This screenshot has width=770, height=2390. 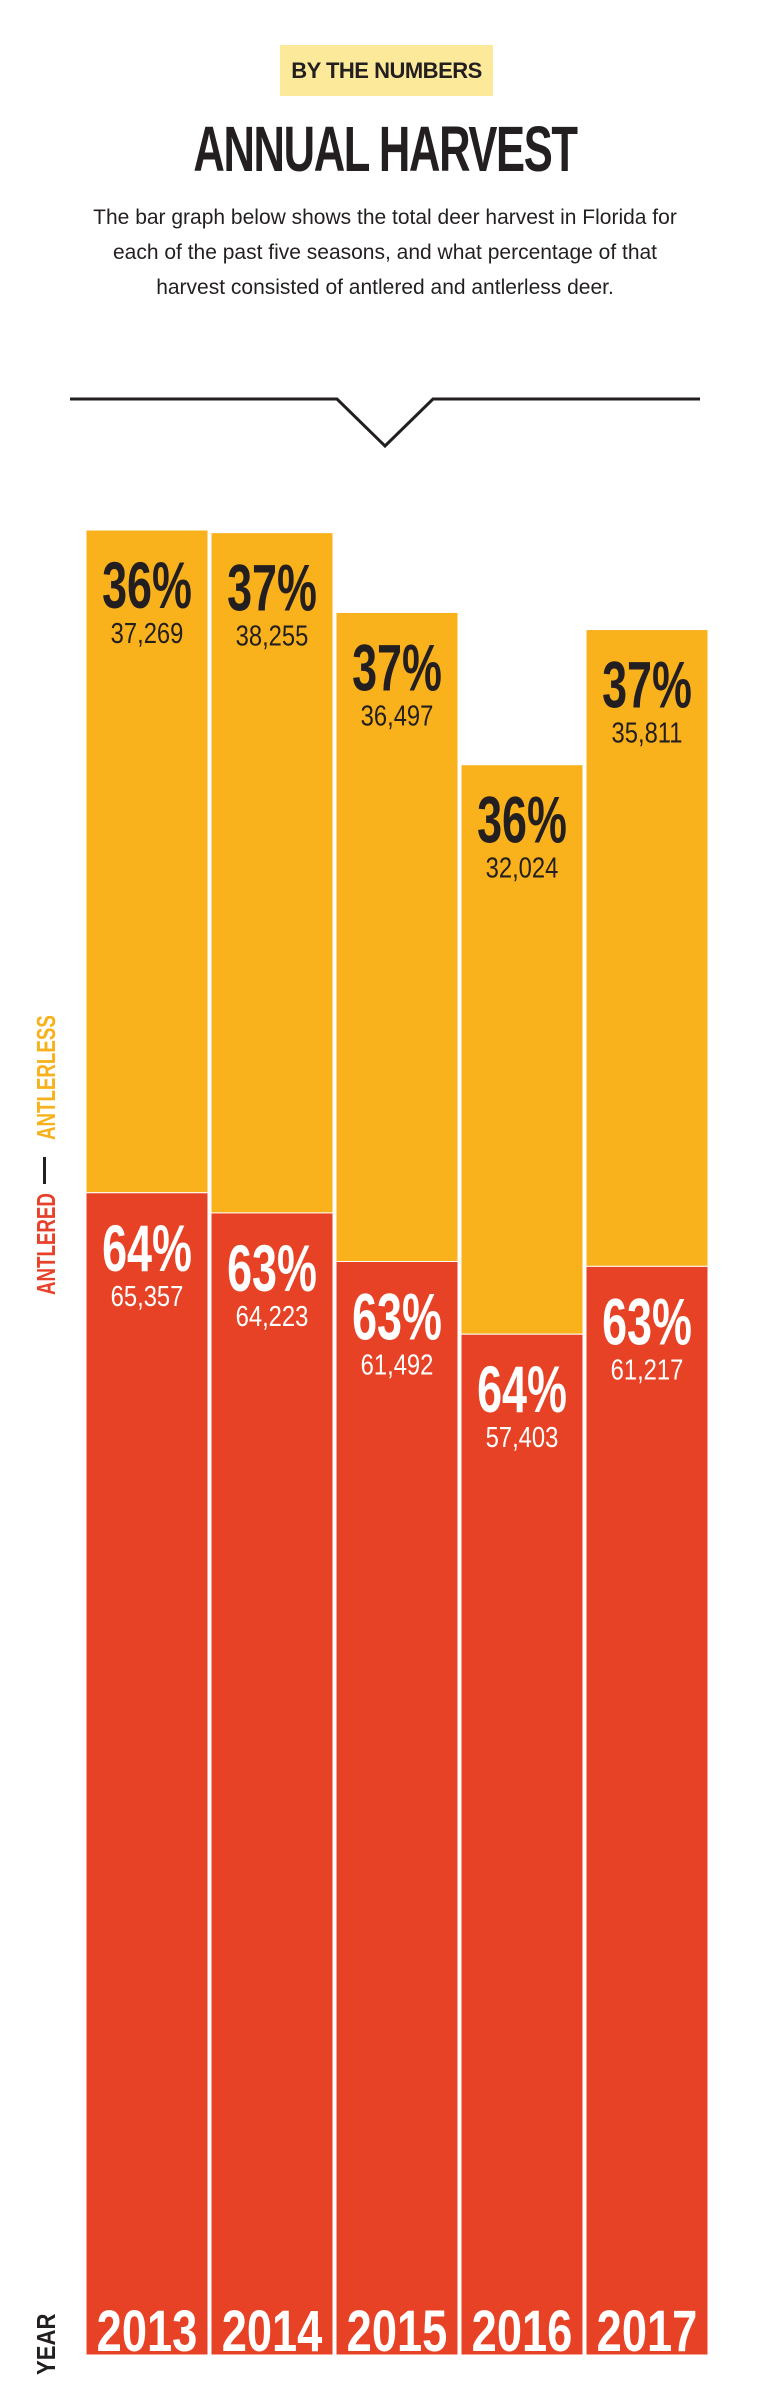 What do you see at coordinates (385, 423) in the screenshot?
I see `divider-chevron` at bounding box center [385, 423].